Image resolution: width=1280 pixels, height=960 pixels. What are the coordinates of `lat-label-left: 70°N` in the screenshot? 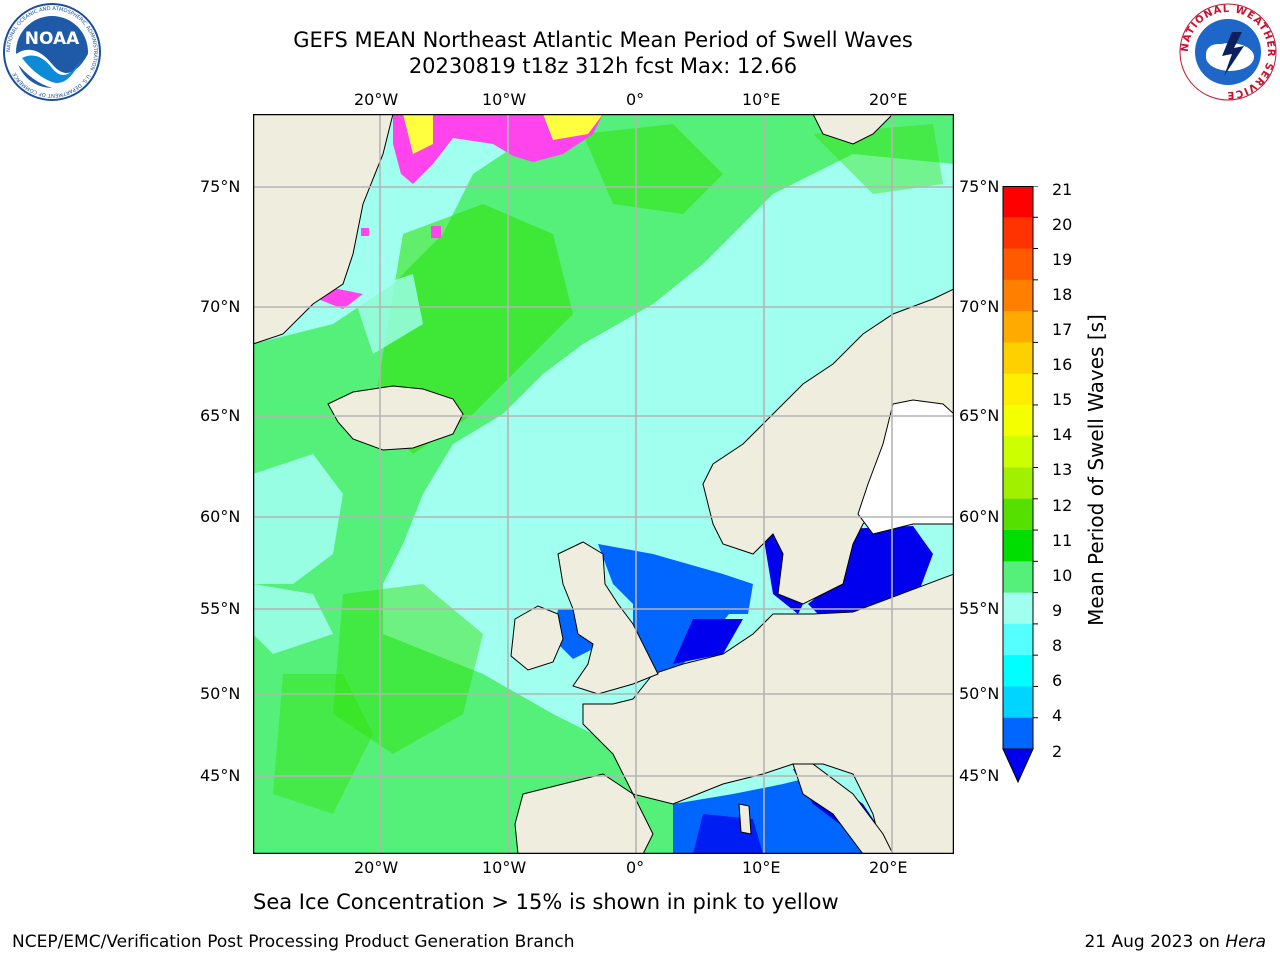 It's located at (220, 306).